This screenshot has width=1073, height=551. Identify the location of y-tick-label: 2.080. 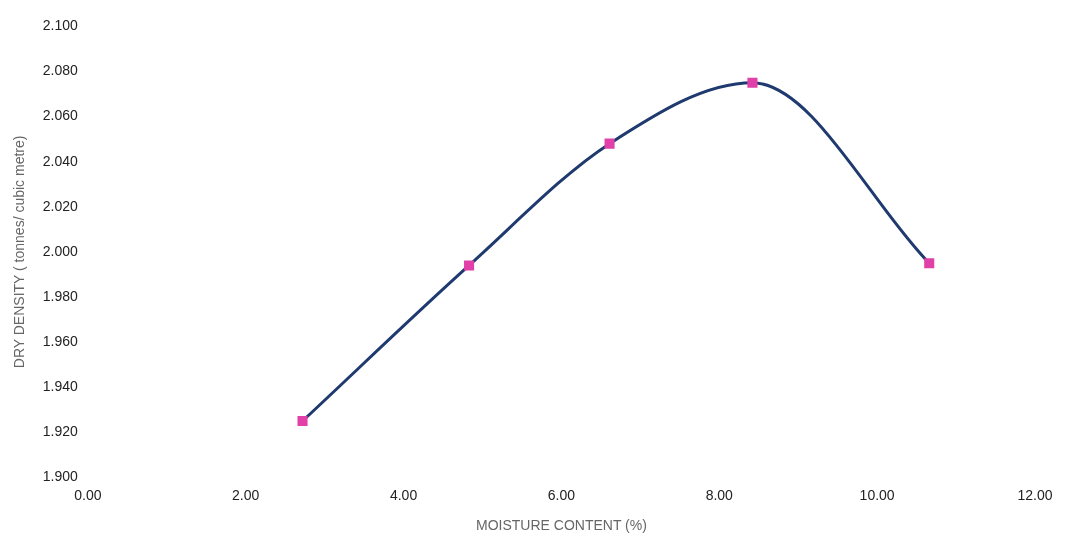
(60, 70).